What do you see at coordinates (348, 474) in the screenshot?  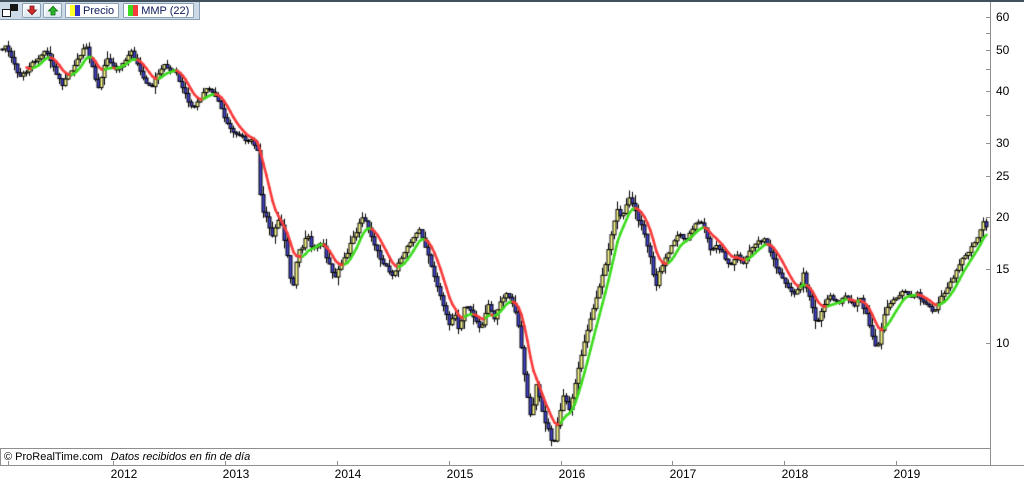 I see `x-year-label: 2014` at bounding box center [348, 474].